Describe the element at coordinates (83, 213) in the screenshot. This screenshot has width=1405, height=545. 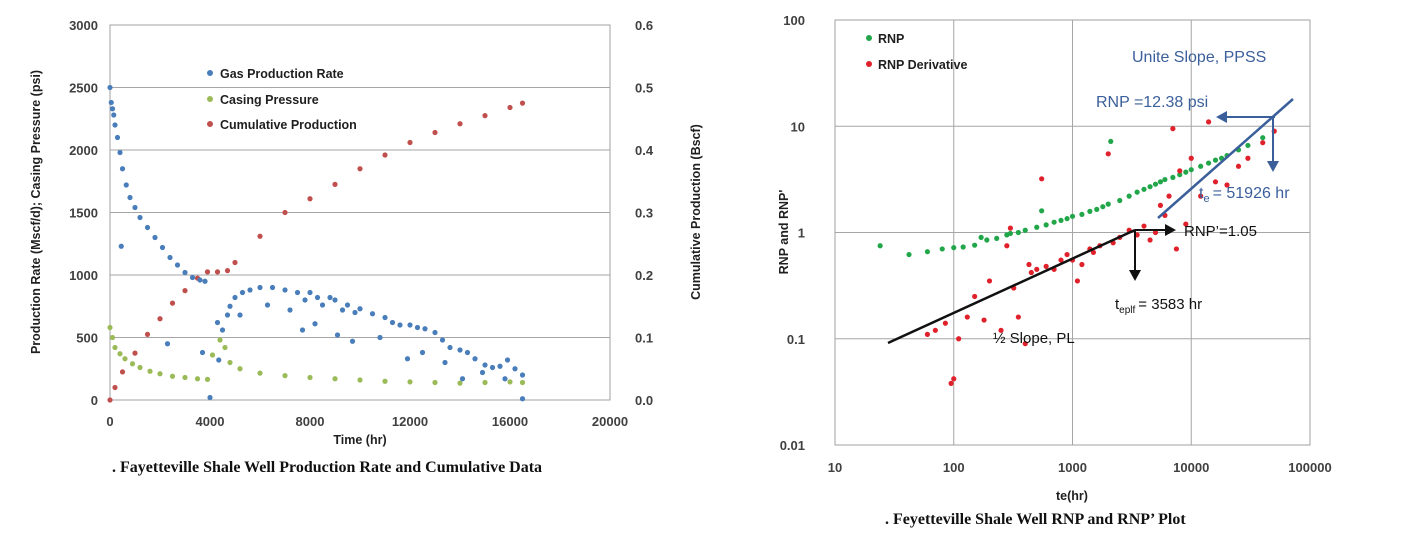
I see `y-tick-label: 1500` at that location.